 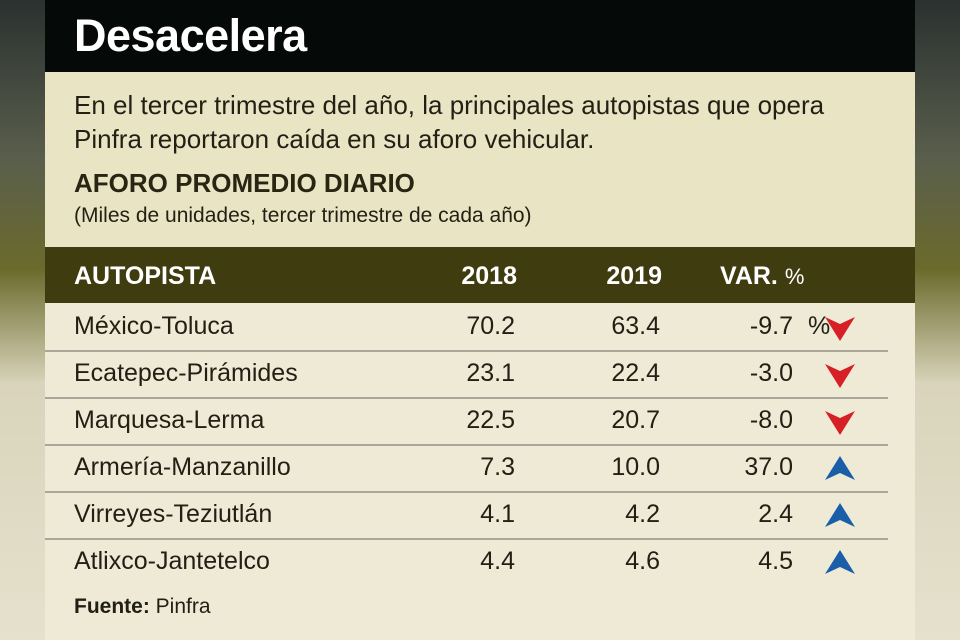 What do you see at coordinates (794, 276) in the screenshot?
I see `header-pct: %` at bounding box center [794, 276].